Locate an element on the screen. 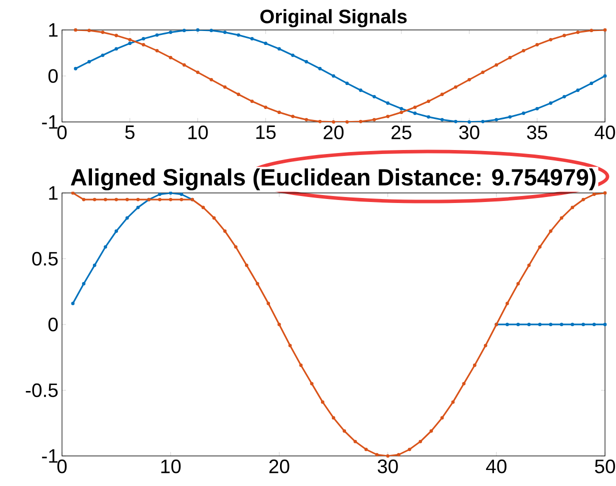 Image resolution: width=616 pixels, height=486 pixels. x-tick-label: 35 is located at coordinates (537, 133).